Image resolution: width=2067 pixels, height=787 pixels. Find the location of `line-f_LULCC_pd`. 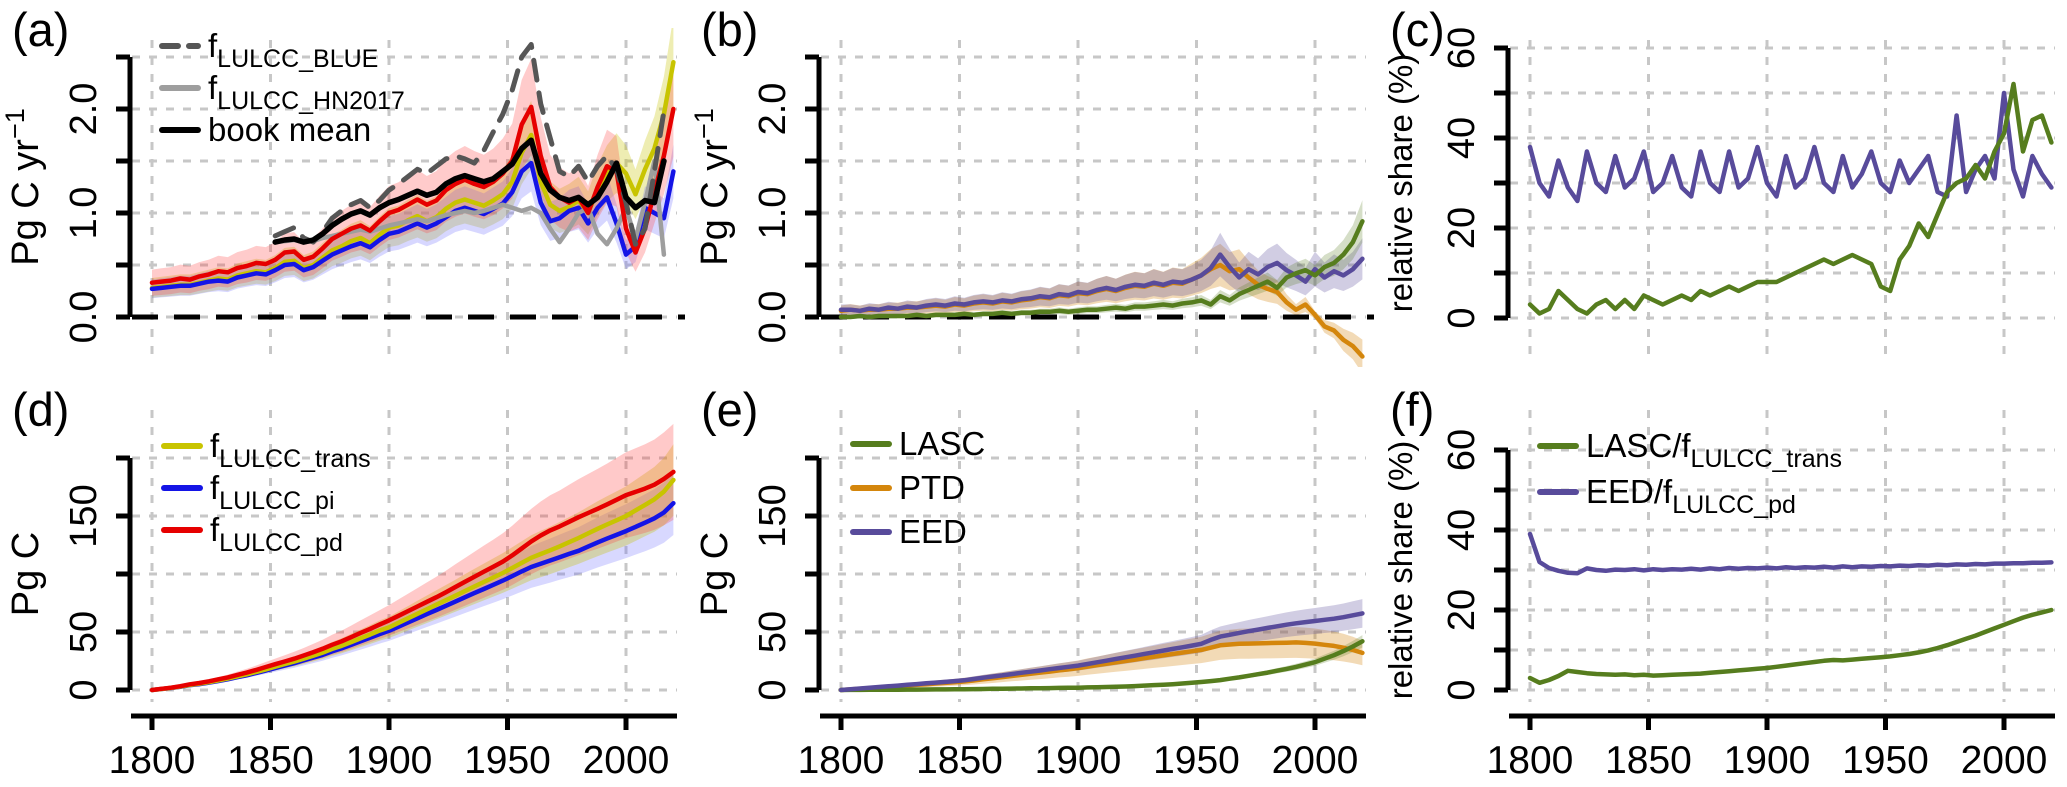

line-f_LULCC_pd is located at coordinates (412, 194).